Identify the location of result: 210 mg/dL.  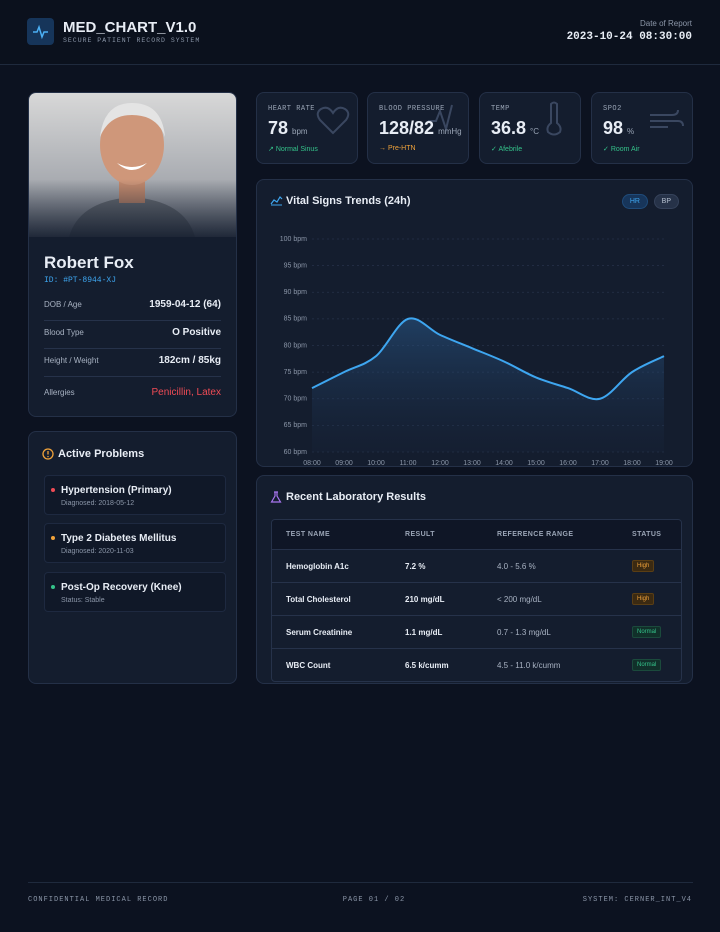
(437, 599).